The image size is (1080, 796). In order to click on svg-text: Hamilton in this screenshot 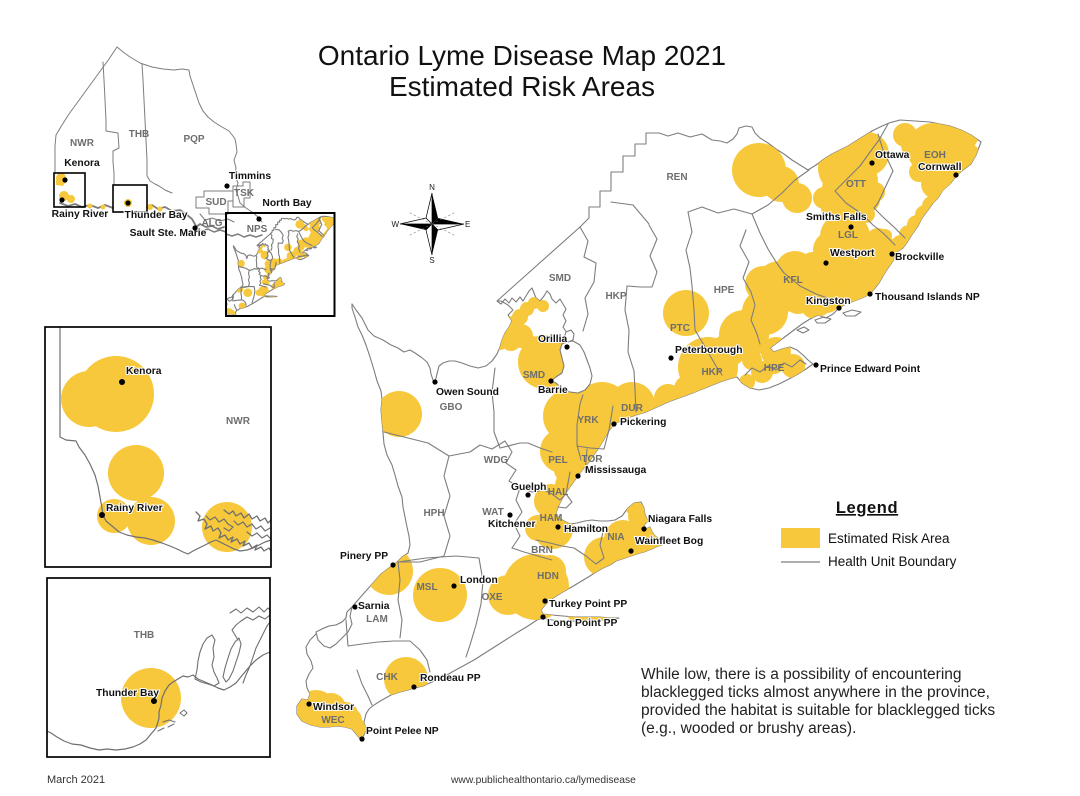, I will do `click(586, 529)`.